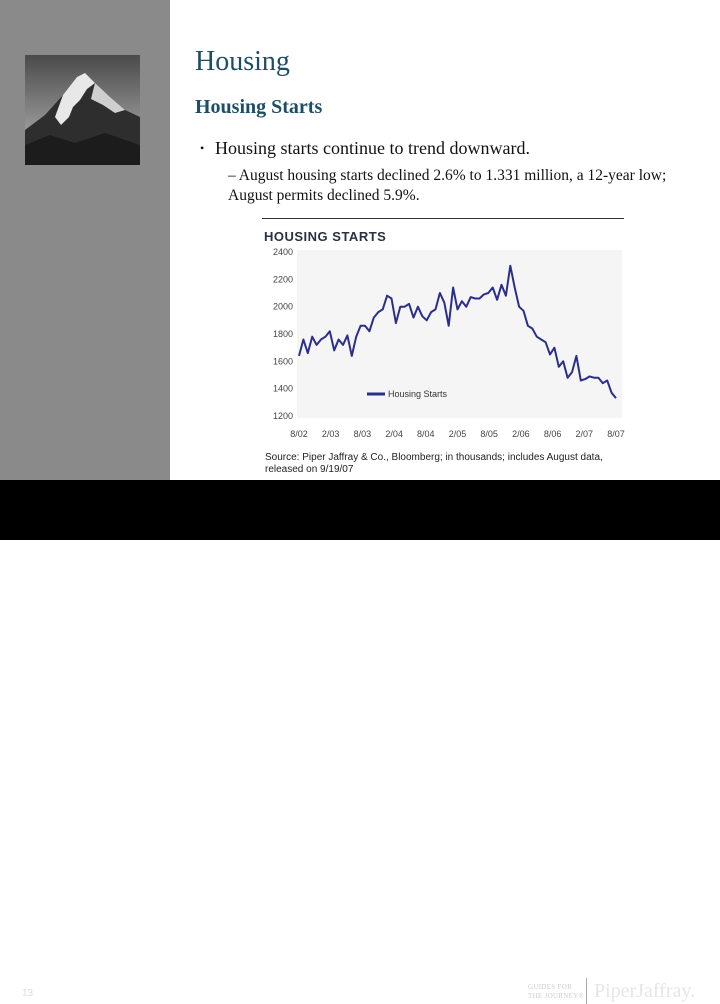 This screenshot has width=720, height=1004. Describe the element at coordinates (331, 434) in the screenshot. I see `x-tick-label: 2/03` at that location.